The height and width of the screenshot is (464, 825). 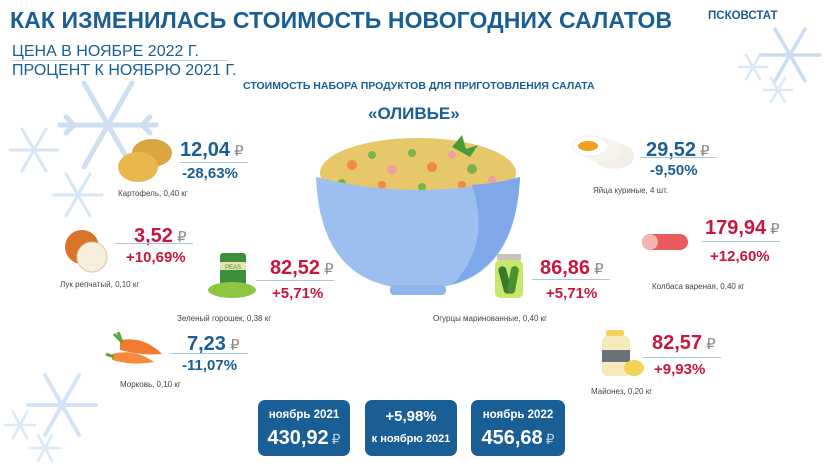 What do you see at coordinates (304, 415) in the screenshot?
I see `summary-label: ноябрь 2021` at bounding box center [304, 415].